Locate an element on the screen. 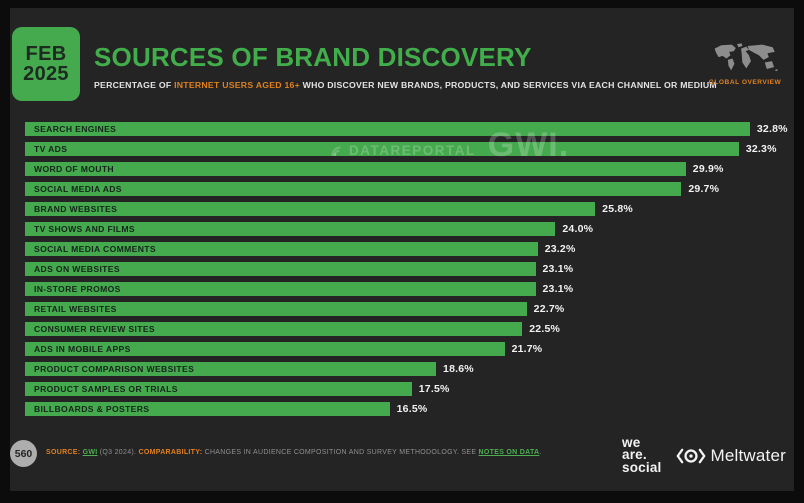 This screenshot has height=503, width=804. bar: SEARCH ENGINES is located at coordinates (387, 129).